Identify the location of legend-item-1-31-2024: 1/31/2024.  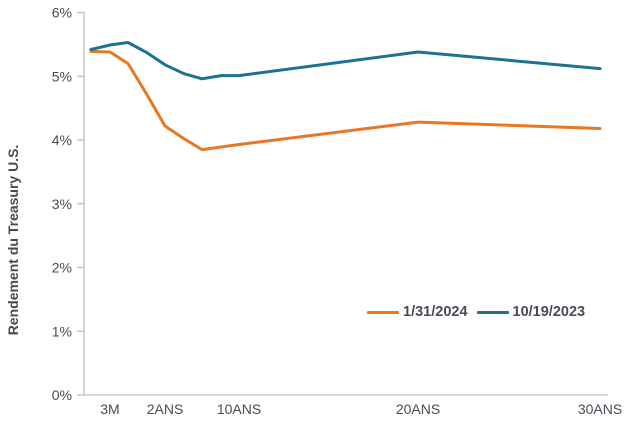
(417, 312).